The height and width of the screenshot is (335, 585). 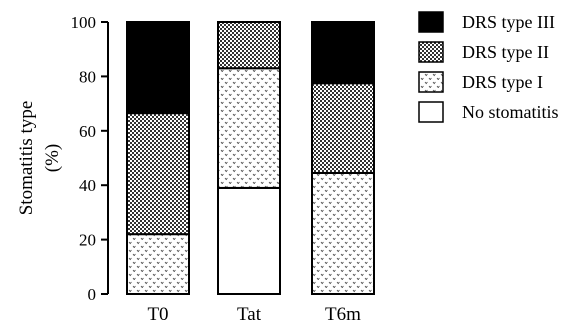 I want to click on y-tick-label: 80, so click(x=87, y=76).